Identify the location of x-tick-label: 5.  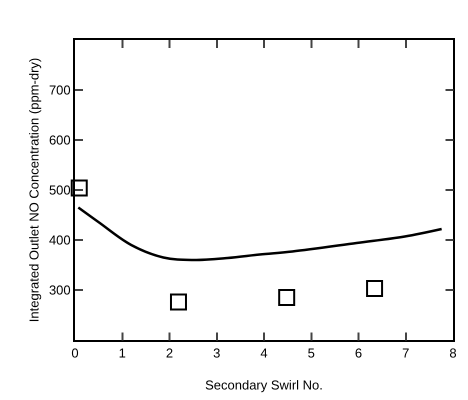
(311, 352).